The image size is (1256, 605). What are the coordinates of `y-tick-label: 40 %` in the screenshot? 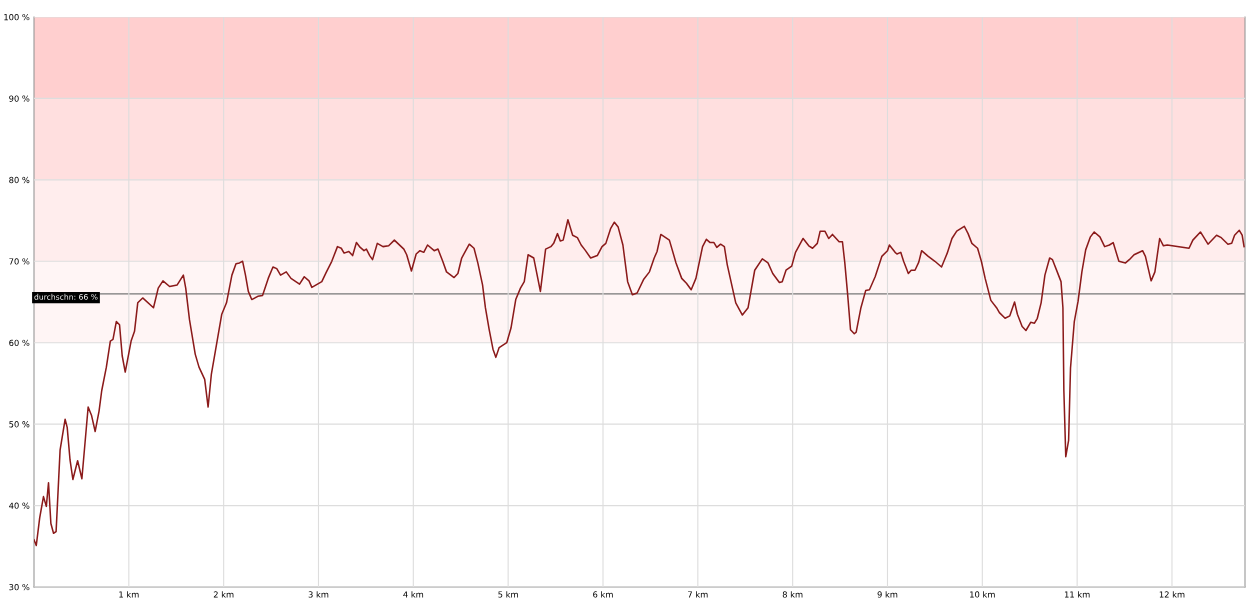 It's located at (19, 505).